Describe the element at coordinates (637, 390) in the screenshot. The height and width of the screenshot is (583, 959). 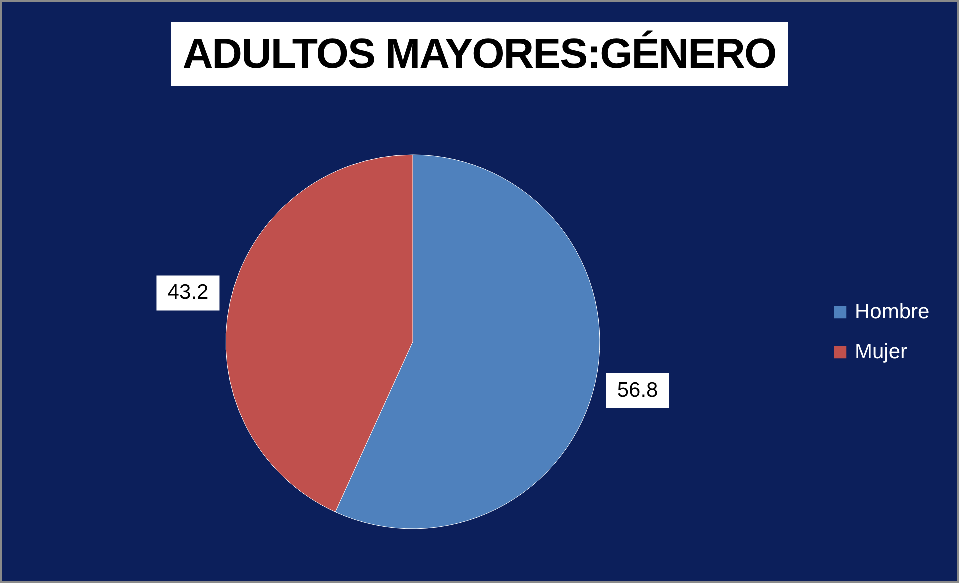
I see `data-label: 56.8` at that location.